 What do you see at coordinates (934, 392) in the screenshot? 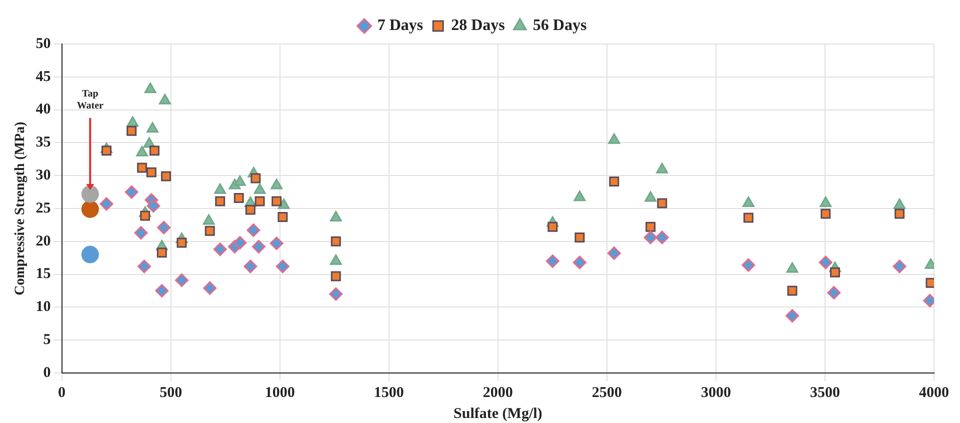
I see `x-tick-label: 4000` at bounding box center [934, 392].